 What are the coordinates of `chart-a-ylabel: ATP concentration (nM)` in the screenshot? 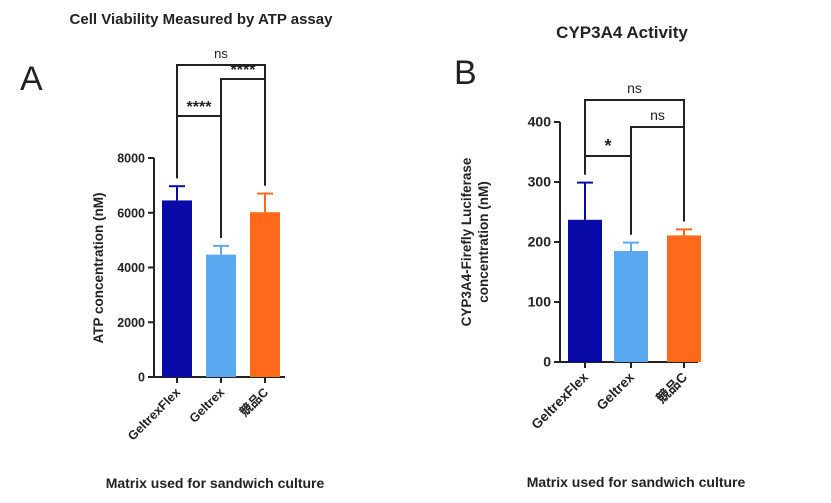 It's located at (98, 268).